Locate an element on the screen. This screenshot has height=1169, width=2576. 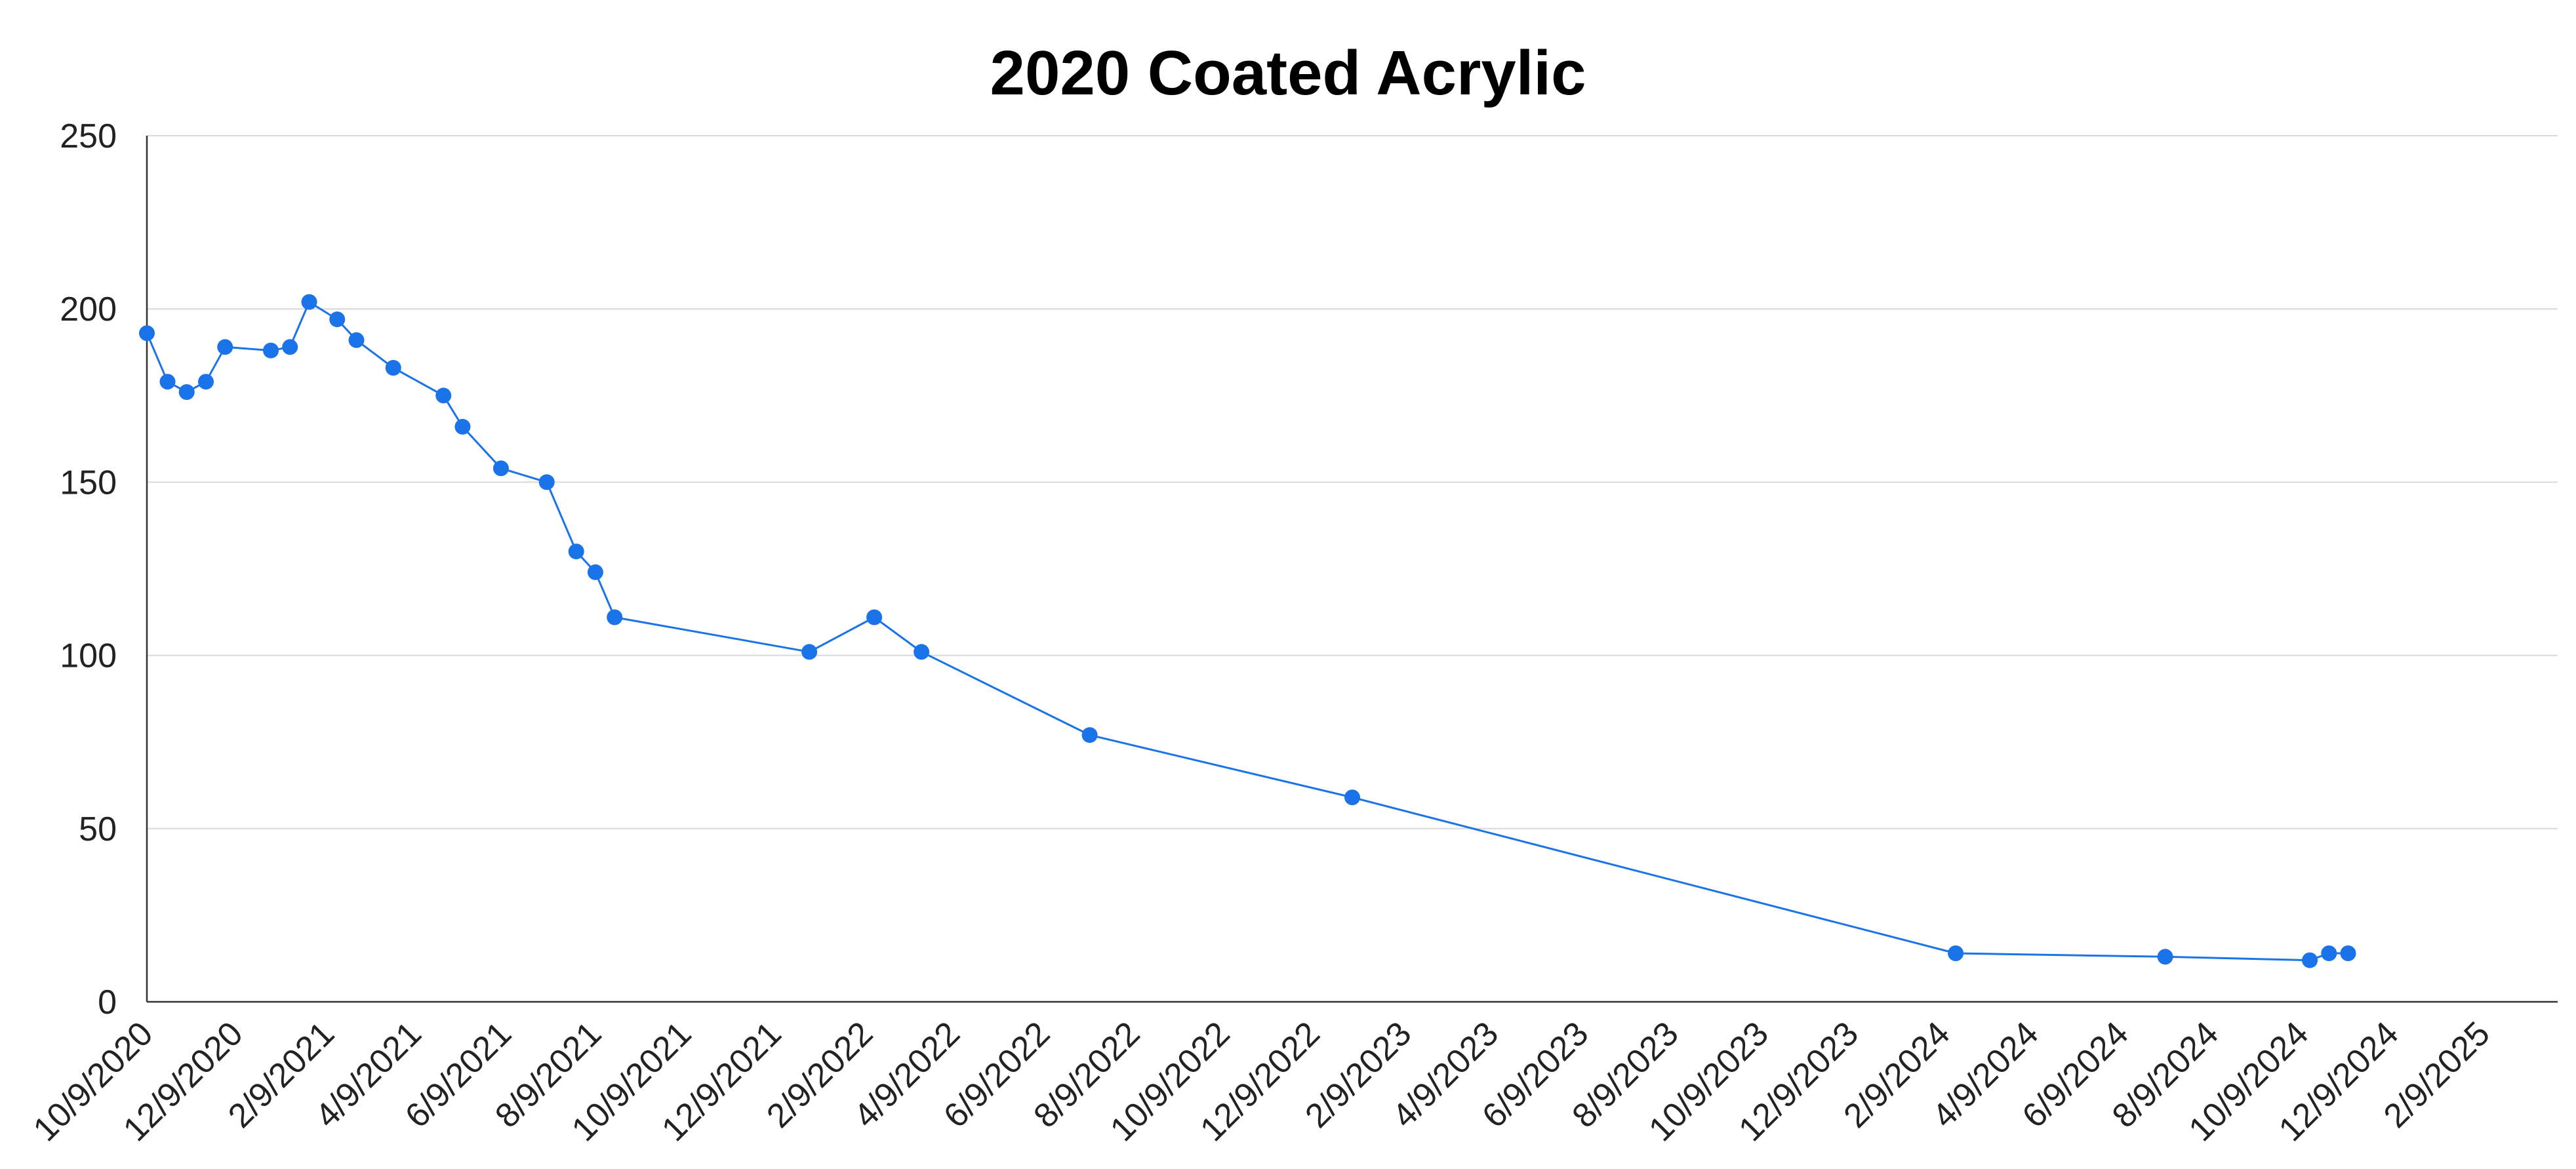
y-tick-label: 250 is located at coordinates (88, 136).